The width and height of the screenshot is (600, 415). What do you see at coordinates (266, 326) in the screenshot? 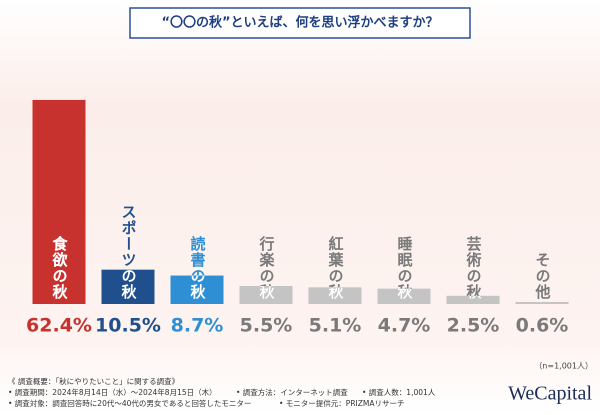
I see `value-label: 5.5%` at bounding box center [266, 326].